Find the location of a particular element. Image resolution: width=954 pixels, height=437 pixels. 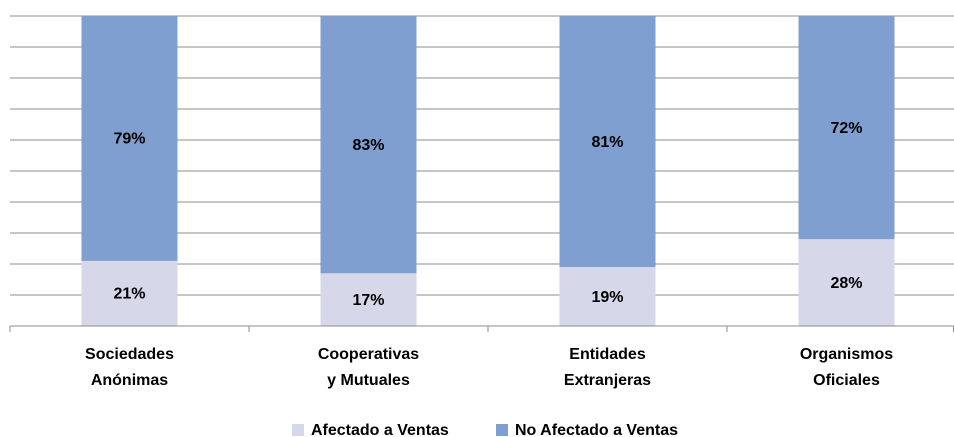

data-label: 17% is located at coordinates (368, 300).